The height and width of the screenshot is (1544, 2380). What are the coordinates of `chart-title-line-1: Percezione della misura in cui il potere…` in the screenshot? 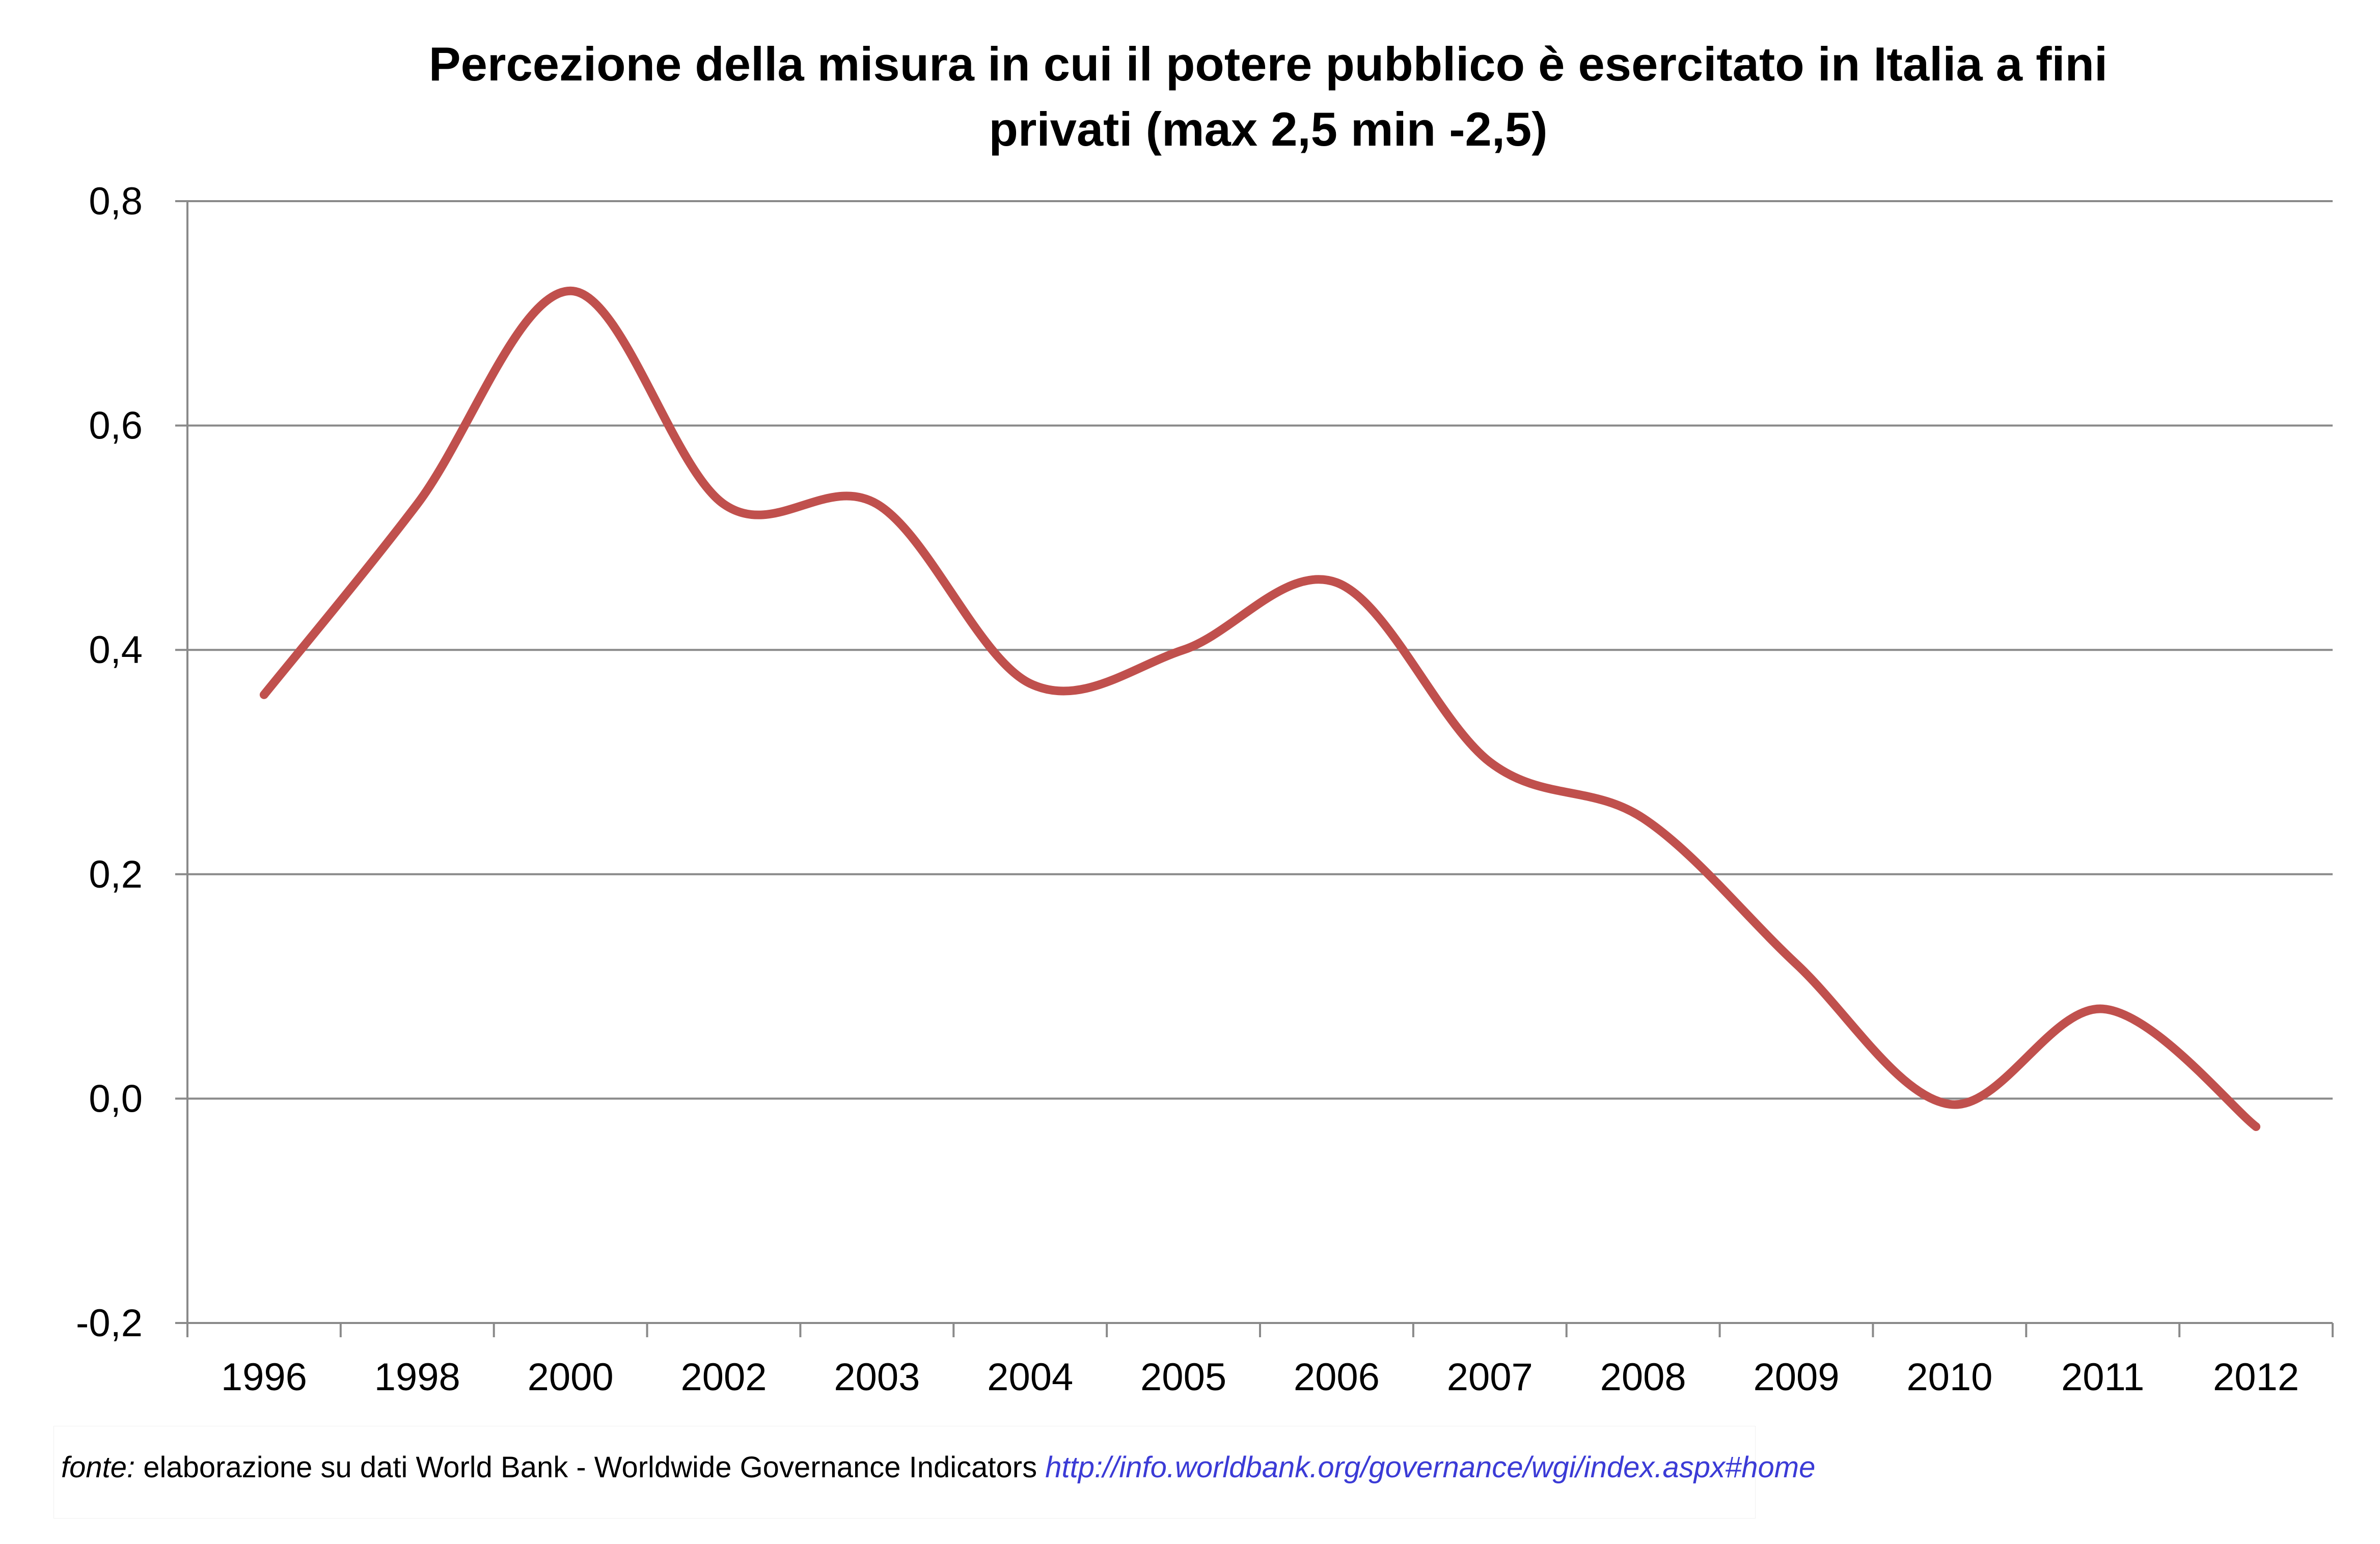 It's located at (1268, 64).